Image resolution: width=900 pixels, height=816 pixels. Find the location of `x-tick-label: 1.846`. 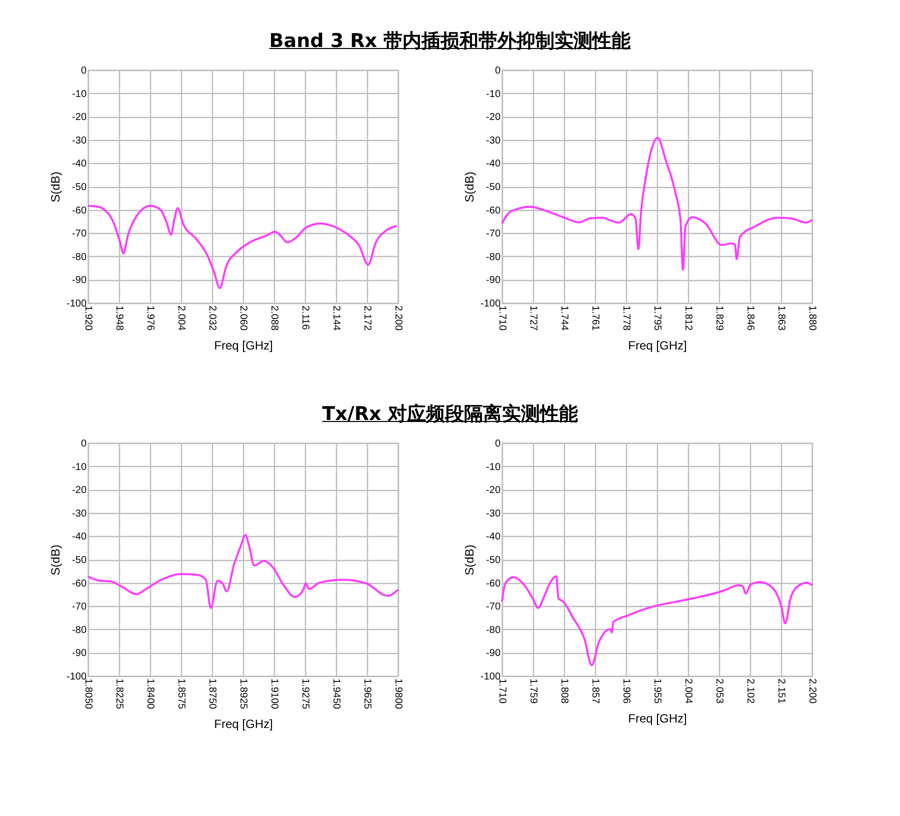

x-tick-label: 1.846 is located at coordinates (750, 318).